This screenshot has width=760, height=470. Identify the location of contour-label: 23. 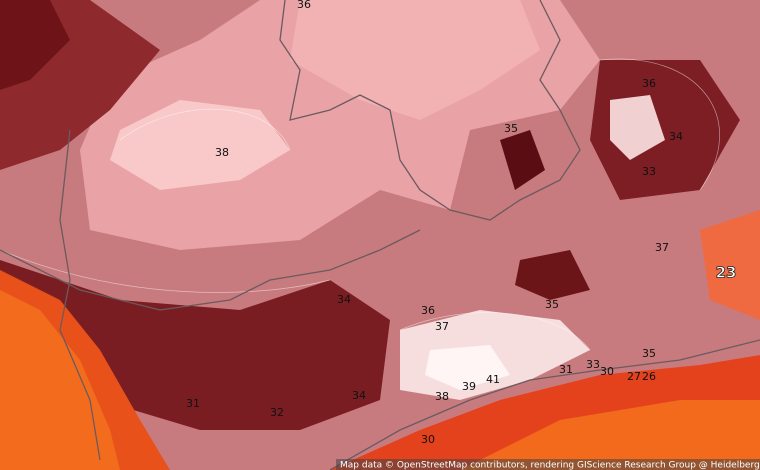
(726, 273).